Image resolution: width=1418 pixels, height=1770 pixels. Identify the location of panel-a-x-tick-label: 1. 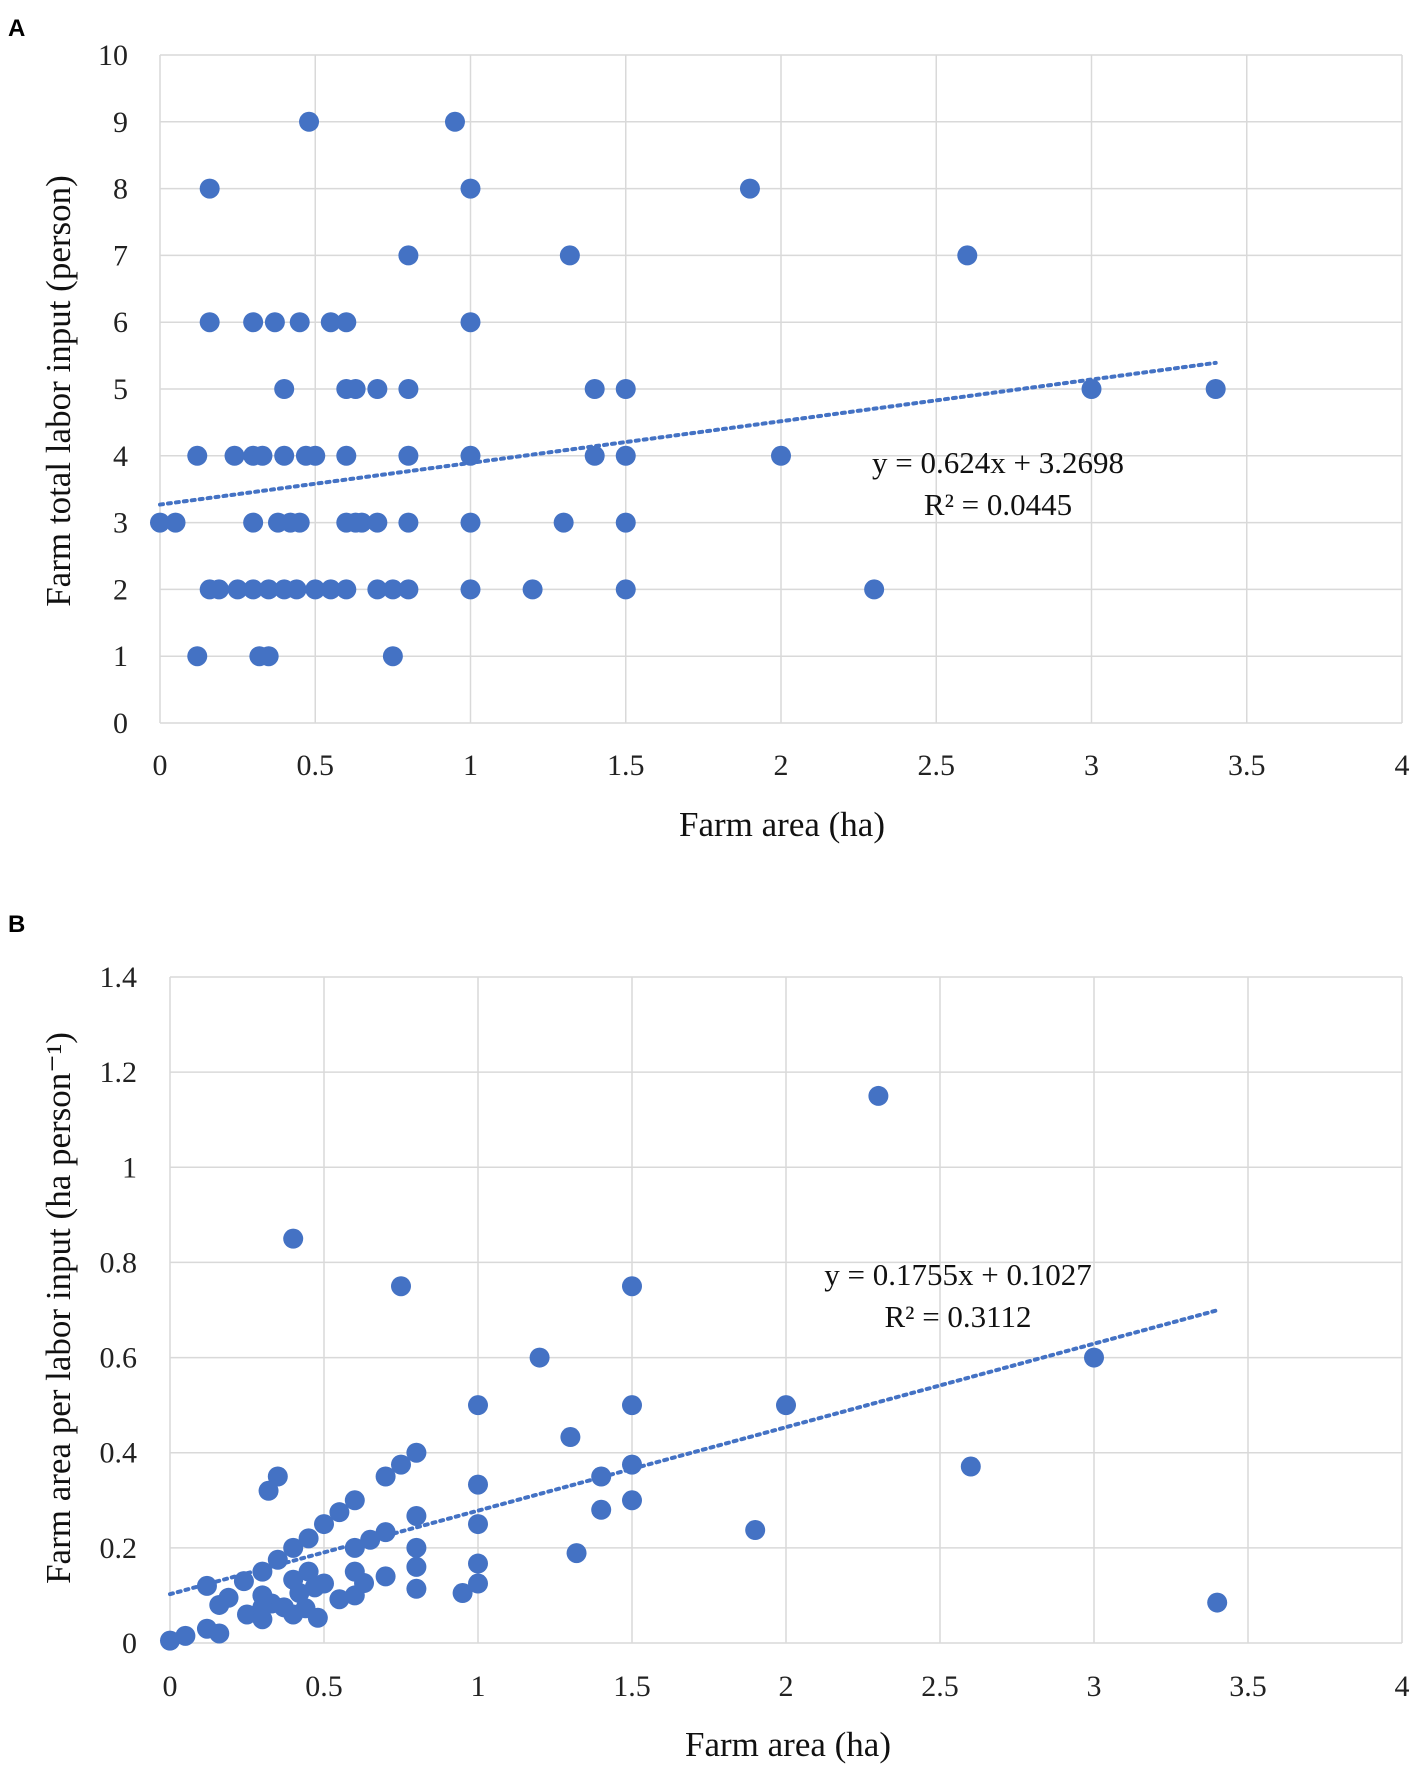
(470, 765).